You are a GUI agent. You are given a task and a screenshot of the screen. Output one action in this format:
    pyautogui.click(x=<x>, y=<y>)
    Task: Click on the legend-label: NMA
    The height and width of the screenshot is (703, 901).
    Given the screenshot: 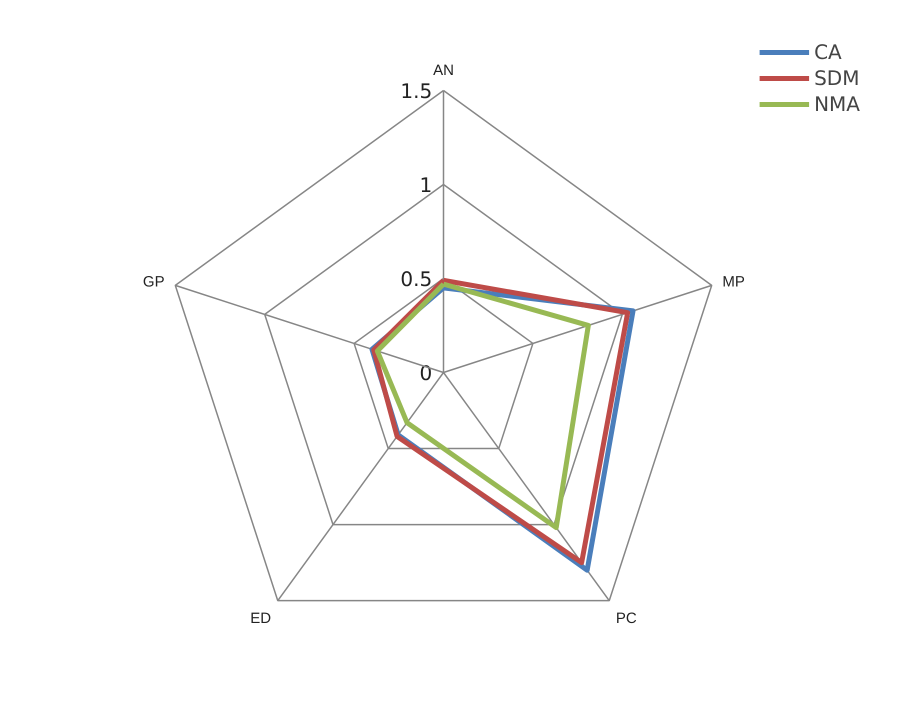 What is the action you would take?
    pyautogui.click(x=837, y=104)
    